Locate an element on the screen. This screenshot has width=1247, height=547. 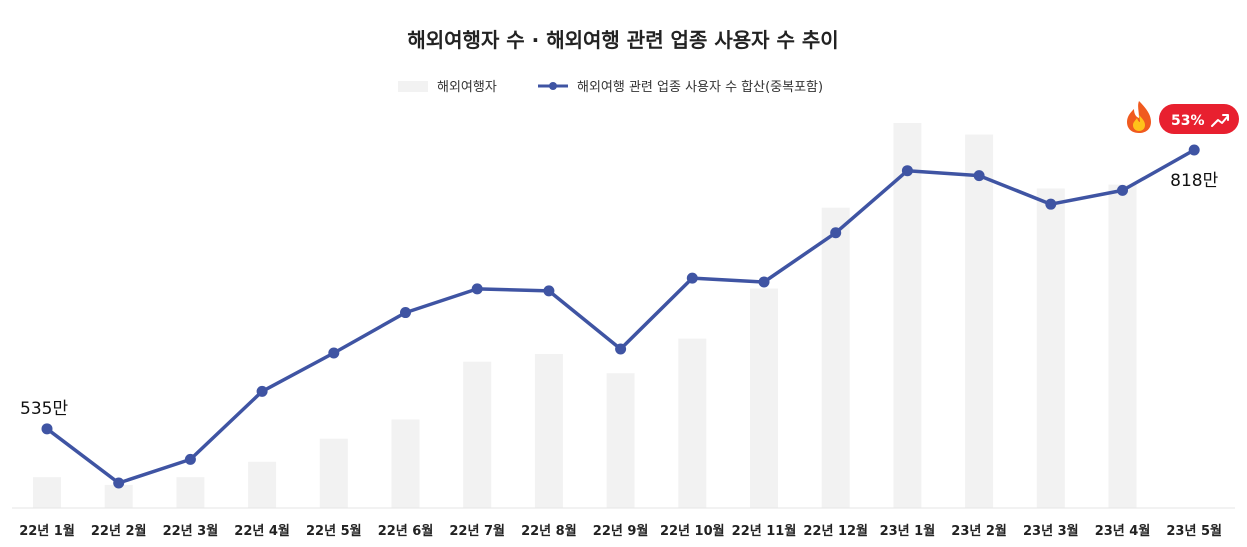
x-tick-label: 22년 9월 is located at coordinates (621, 531).